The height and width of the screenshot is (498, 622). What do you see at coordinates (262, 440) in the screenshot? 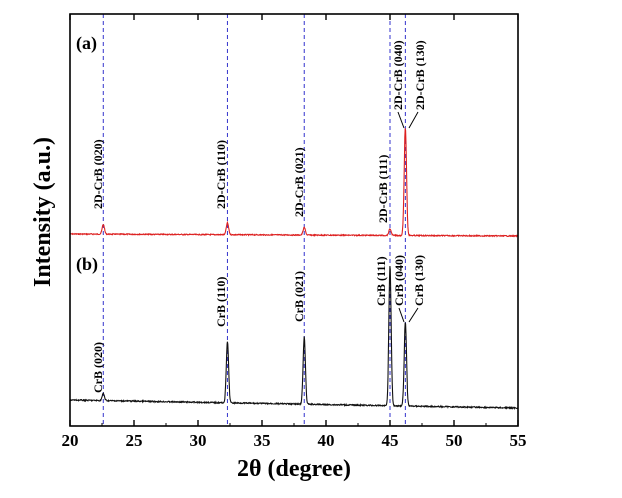
I see `x-tick-label: 35` at bounding box center [262, 440].